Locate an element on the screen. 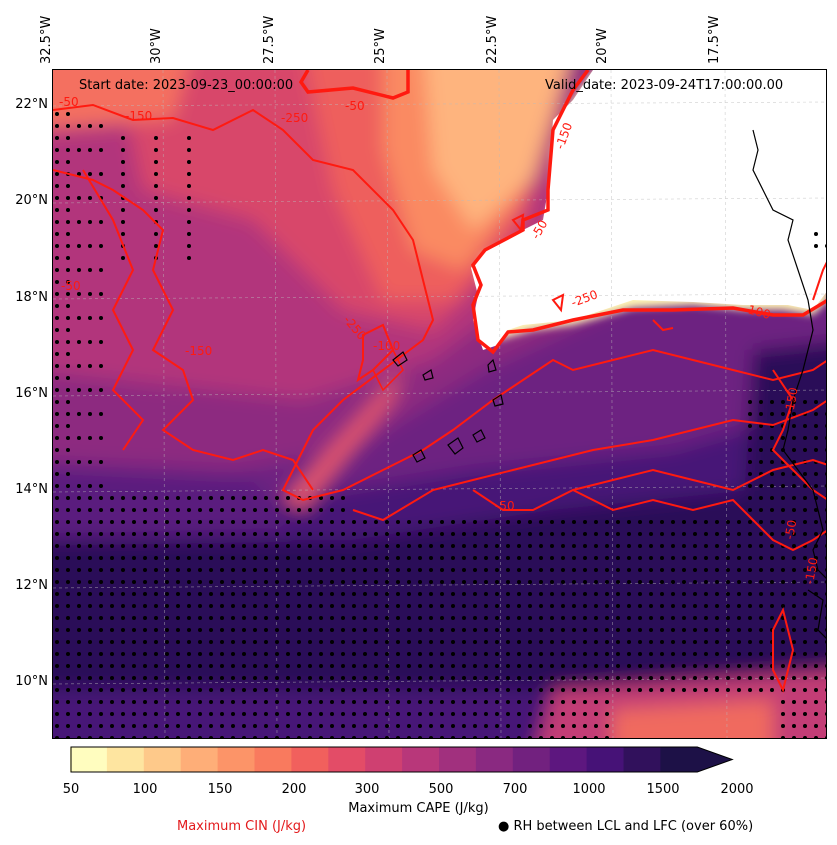  lon-text: 17.5°W is located at coordinates (714, 39).